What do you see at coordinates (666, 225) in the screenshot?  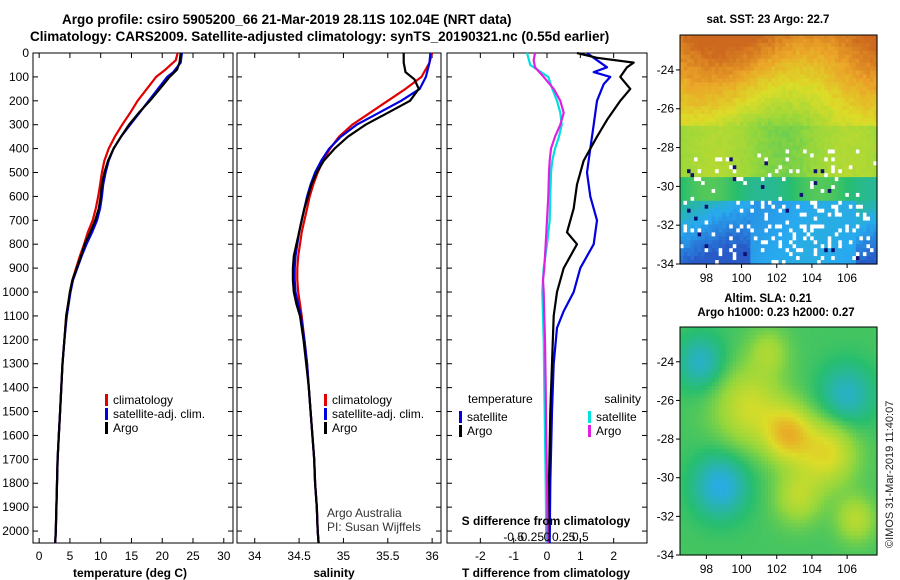 I see `sst-map-ytick-label: -32` at bounding box center [666, 225].